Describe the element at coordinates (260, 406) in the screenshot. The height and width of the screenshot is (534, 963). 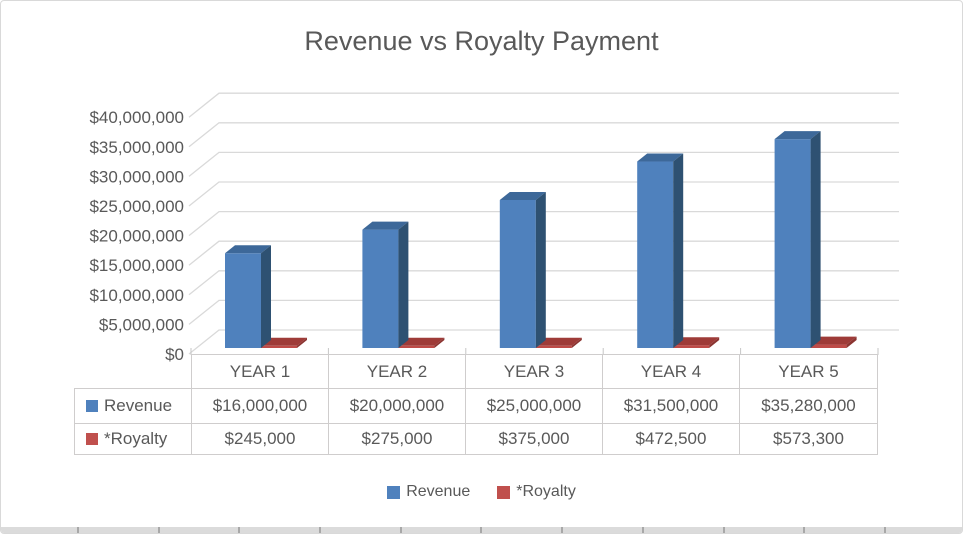
I see `value-cell-revenue-year-1: $16,000,000` at that location.